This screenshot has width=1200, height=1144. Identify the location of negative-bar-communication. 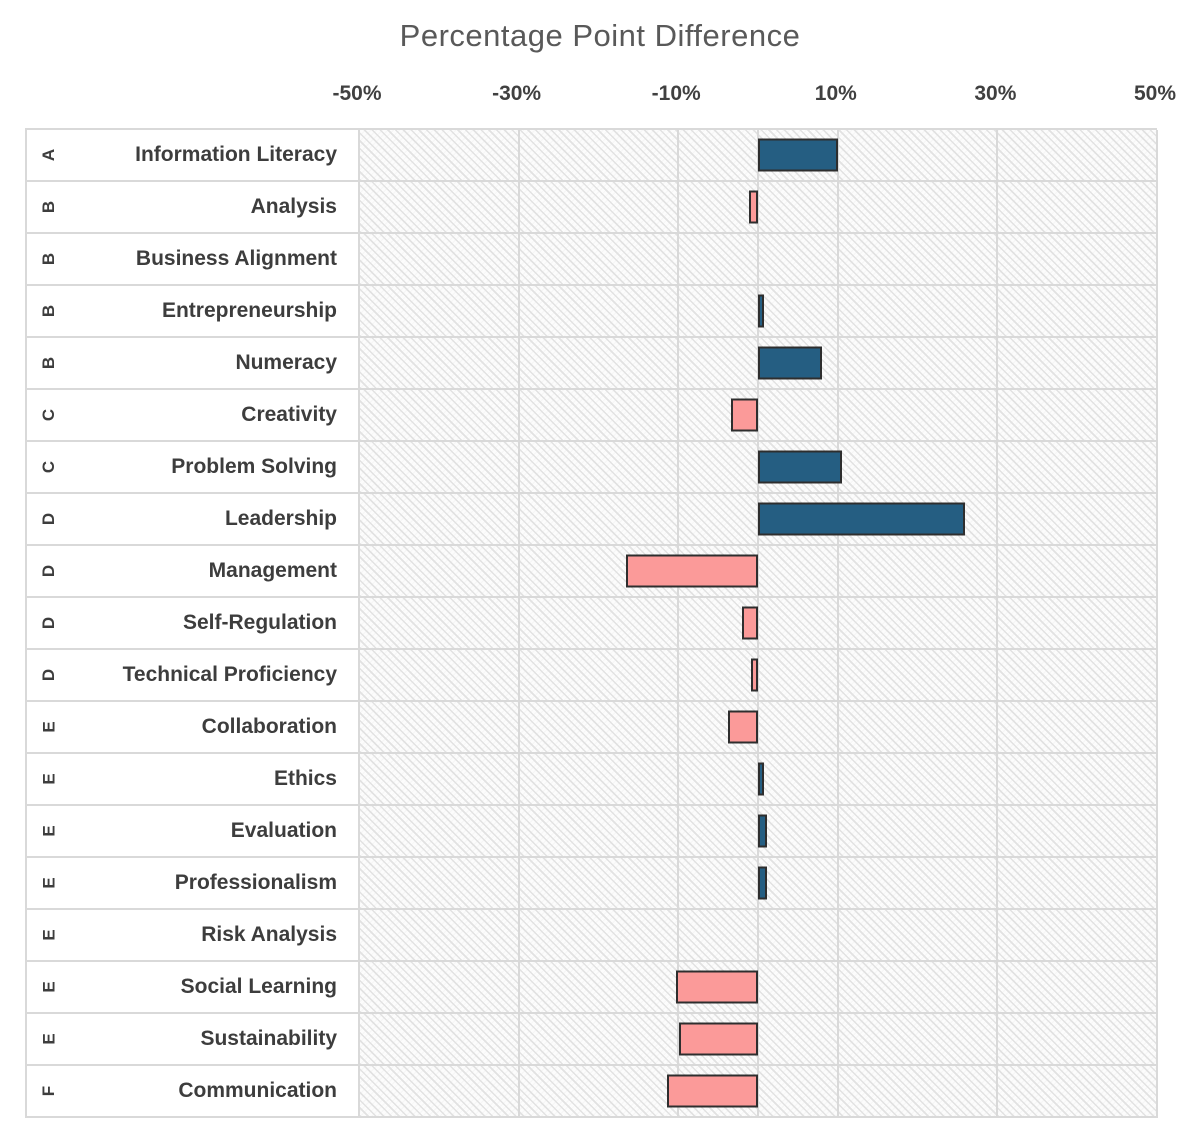
(712, 1091).